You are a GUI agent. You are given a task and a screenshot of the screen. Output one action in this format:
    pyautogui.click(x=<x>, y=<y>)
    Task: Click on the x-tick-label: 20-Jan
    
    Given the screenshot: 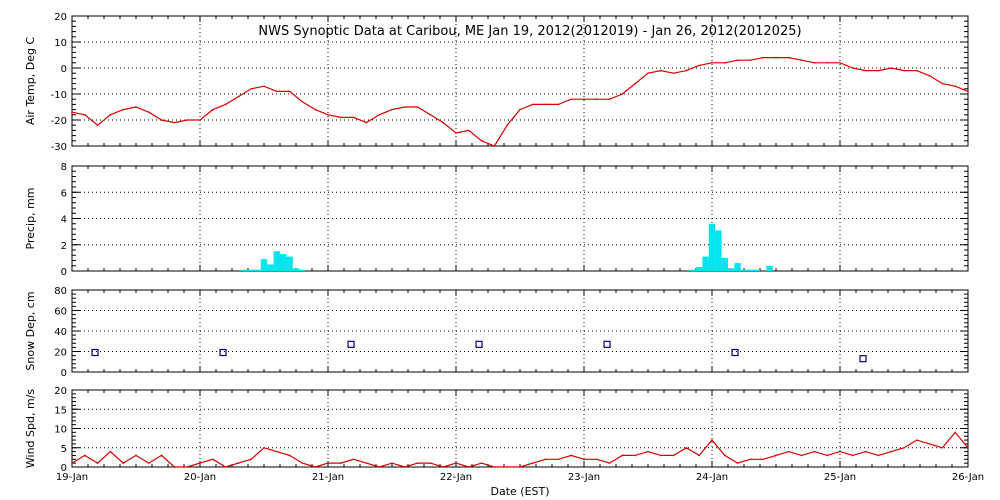 What is the action you would take?
    pyautogui.click(x=200, y=477)
    